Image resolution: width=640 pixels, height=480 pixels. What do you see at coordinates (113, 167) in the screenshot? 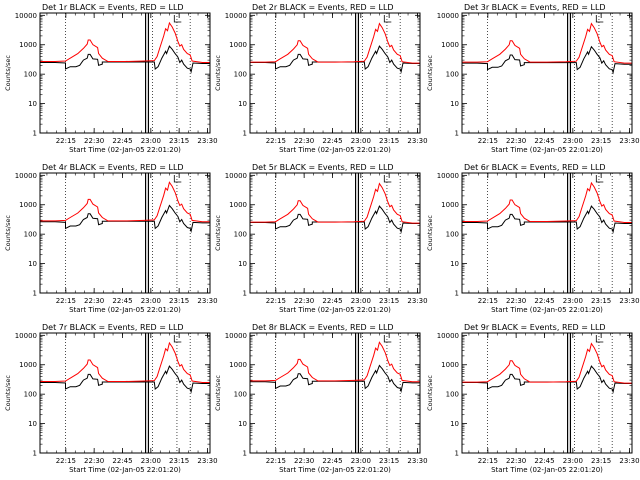
I see `panel-title: Det 4r BLACK = Events, RED = LLD` at bounding box center [113, 167].